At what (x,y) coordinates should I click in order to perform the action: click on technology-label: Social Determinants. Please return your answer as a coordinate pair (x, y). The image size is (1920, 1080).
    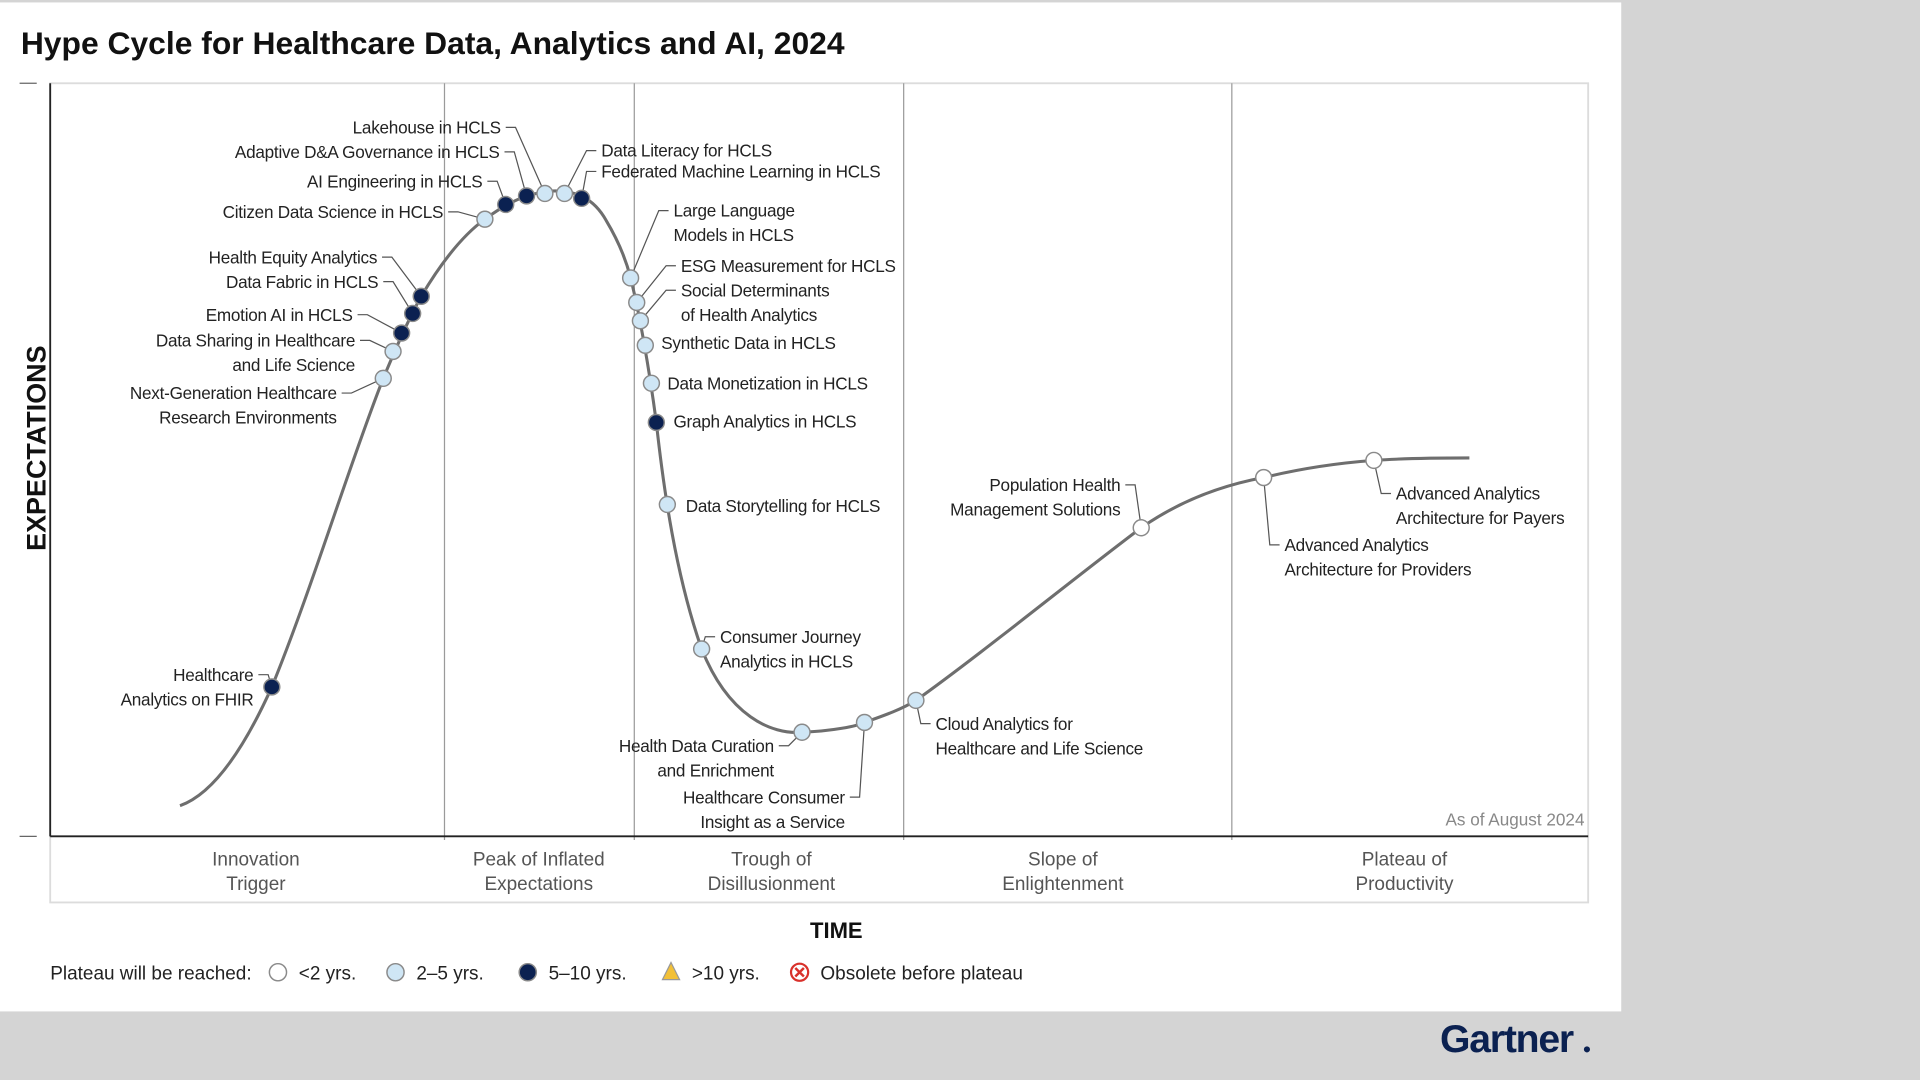
    Looking at the image, I should click on (755, 290).